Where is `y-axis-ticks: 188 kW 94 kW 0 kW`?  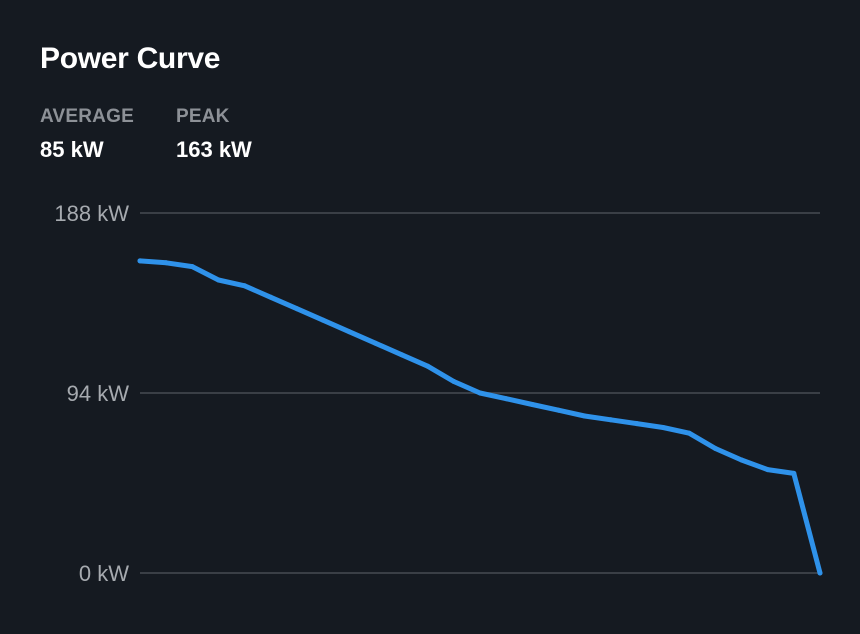 y-axis-ticks: 188 kW 94 kW 0 kW is located at coordinates (91, 393).